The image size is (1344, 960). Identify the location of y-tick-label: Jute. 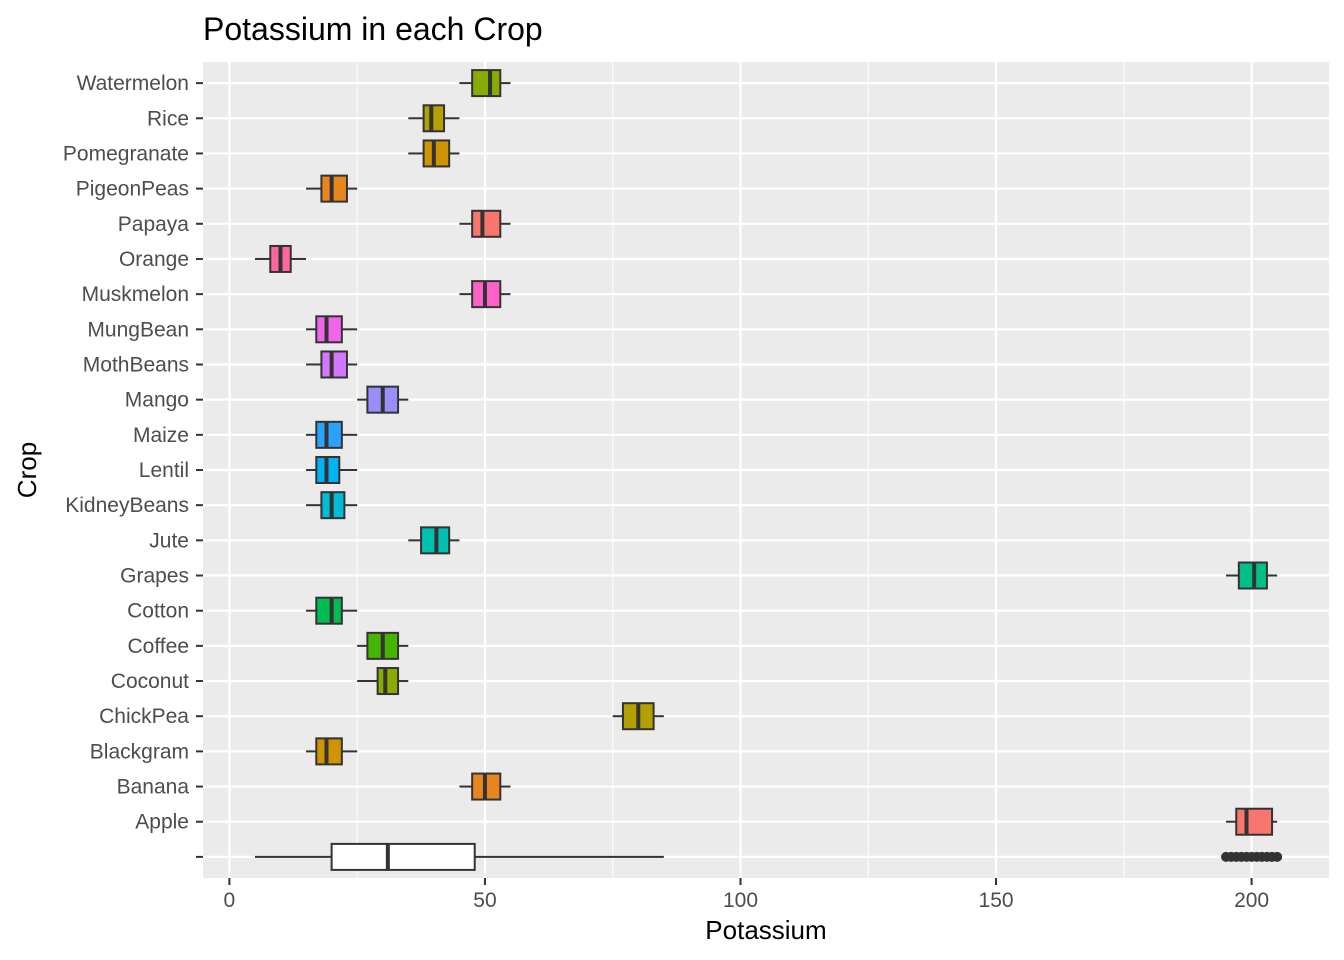
(169, 540).